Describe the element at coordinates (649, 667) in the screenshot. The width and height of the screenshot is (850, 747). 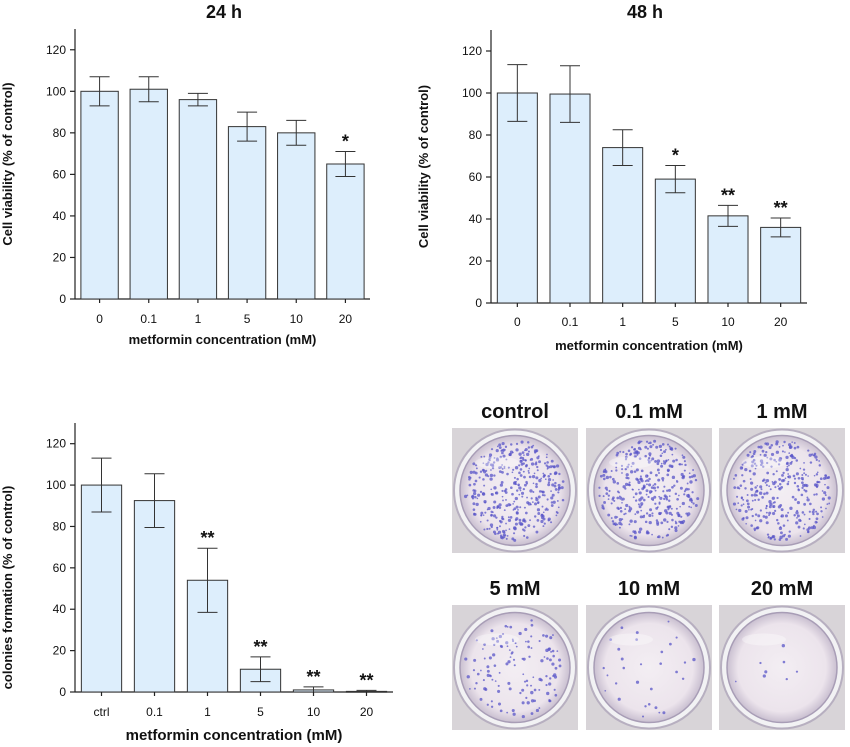
I see `dish-medium` at that location.